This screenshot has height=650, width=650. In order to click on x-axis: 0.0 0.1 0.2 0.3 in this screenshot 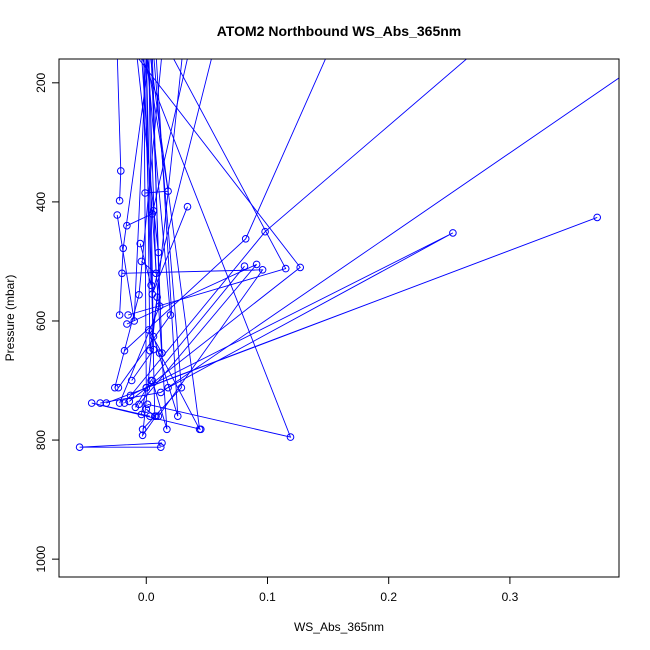, I will do `click(328, 590)`.